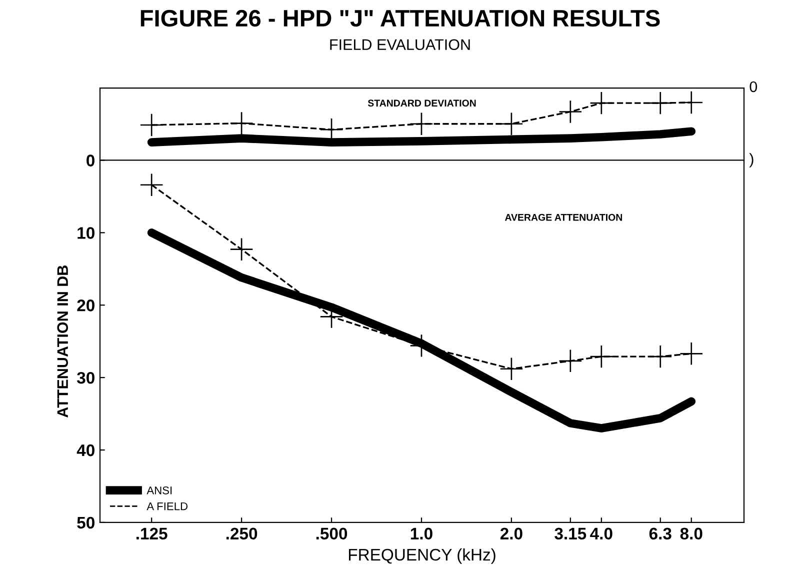 Image resolution: width=800 pixels, height=587 pixels. What do you see at coordinates (563, 217) in the screenshot?
I see `annotation: AVERAGE ATTENUATION` at bounding box center [563, 217].